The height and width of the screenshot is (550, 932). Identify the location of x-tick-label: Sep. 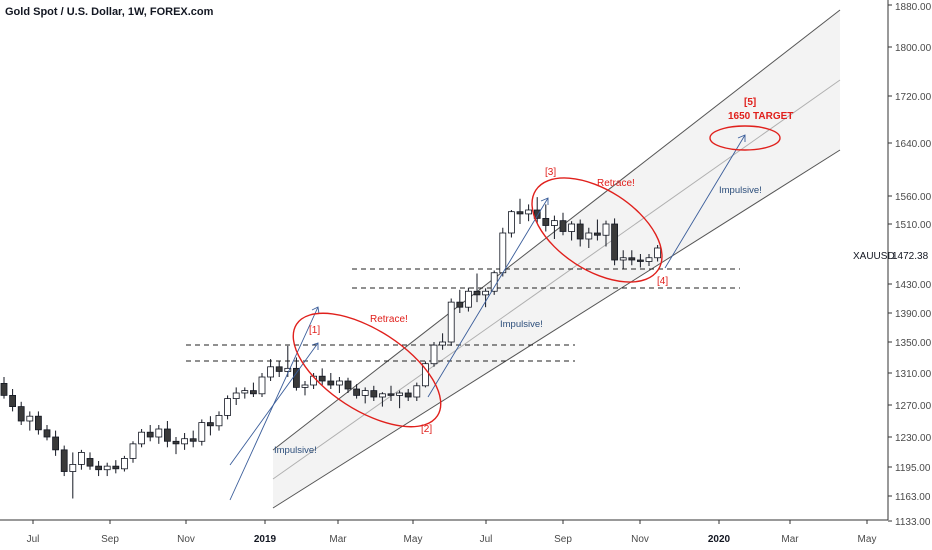
(563, 539).